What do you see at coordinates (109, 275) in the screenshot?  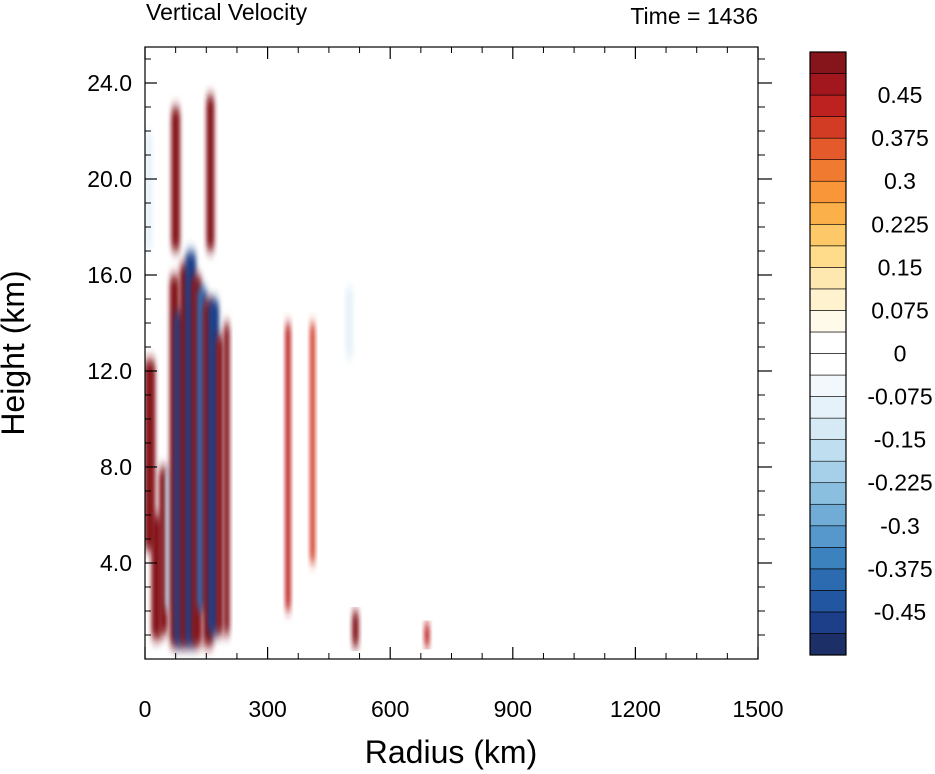 I see `y-tick-label: 16.0` at bounding box center [109, 275].